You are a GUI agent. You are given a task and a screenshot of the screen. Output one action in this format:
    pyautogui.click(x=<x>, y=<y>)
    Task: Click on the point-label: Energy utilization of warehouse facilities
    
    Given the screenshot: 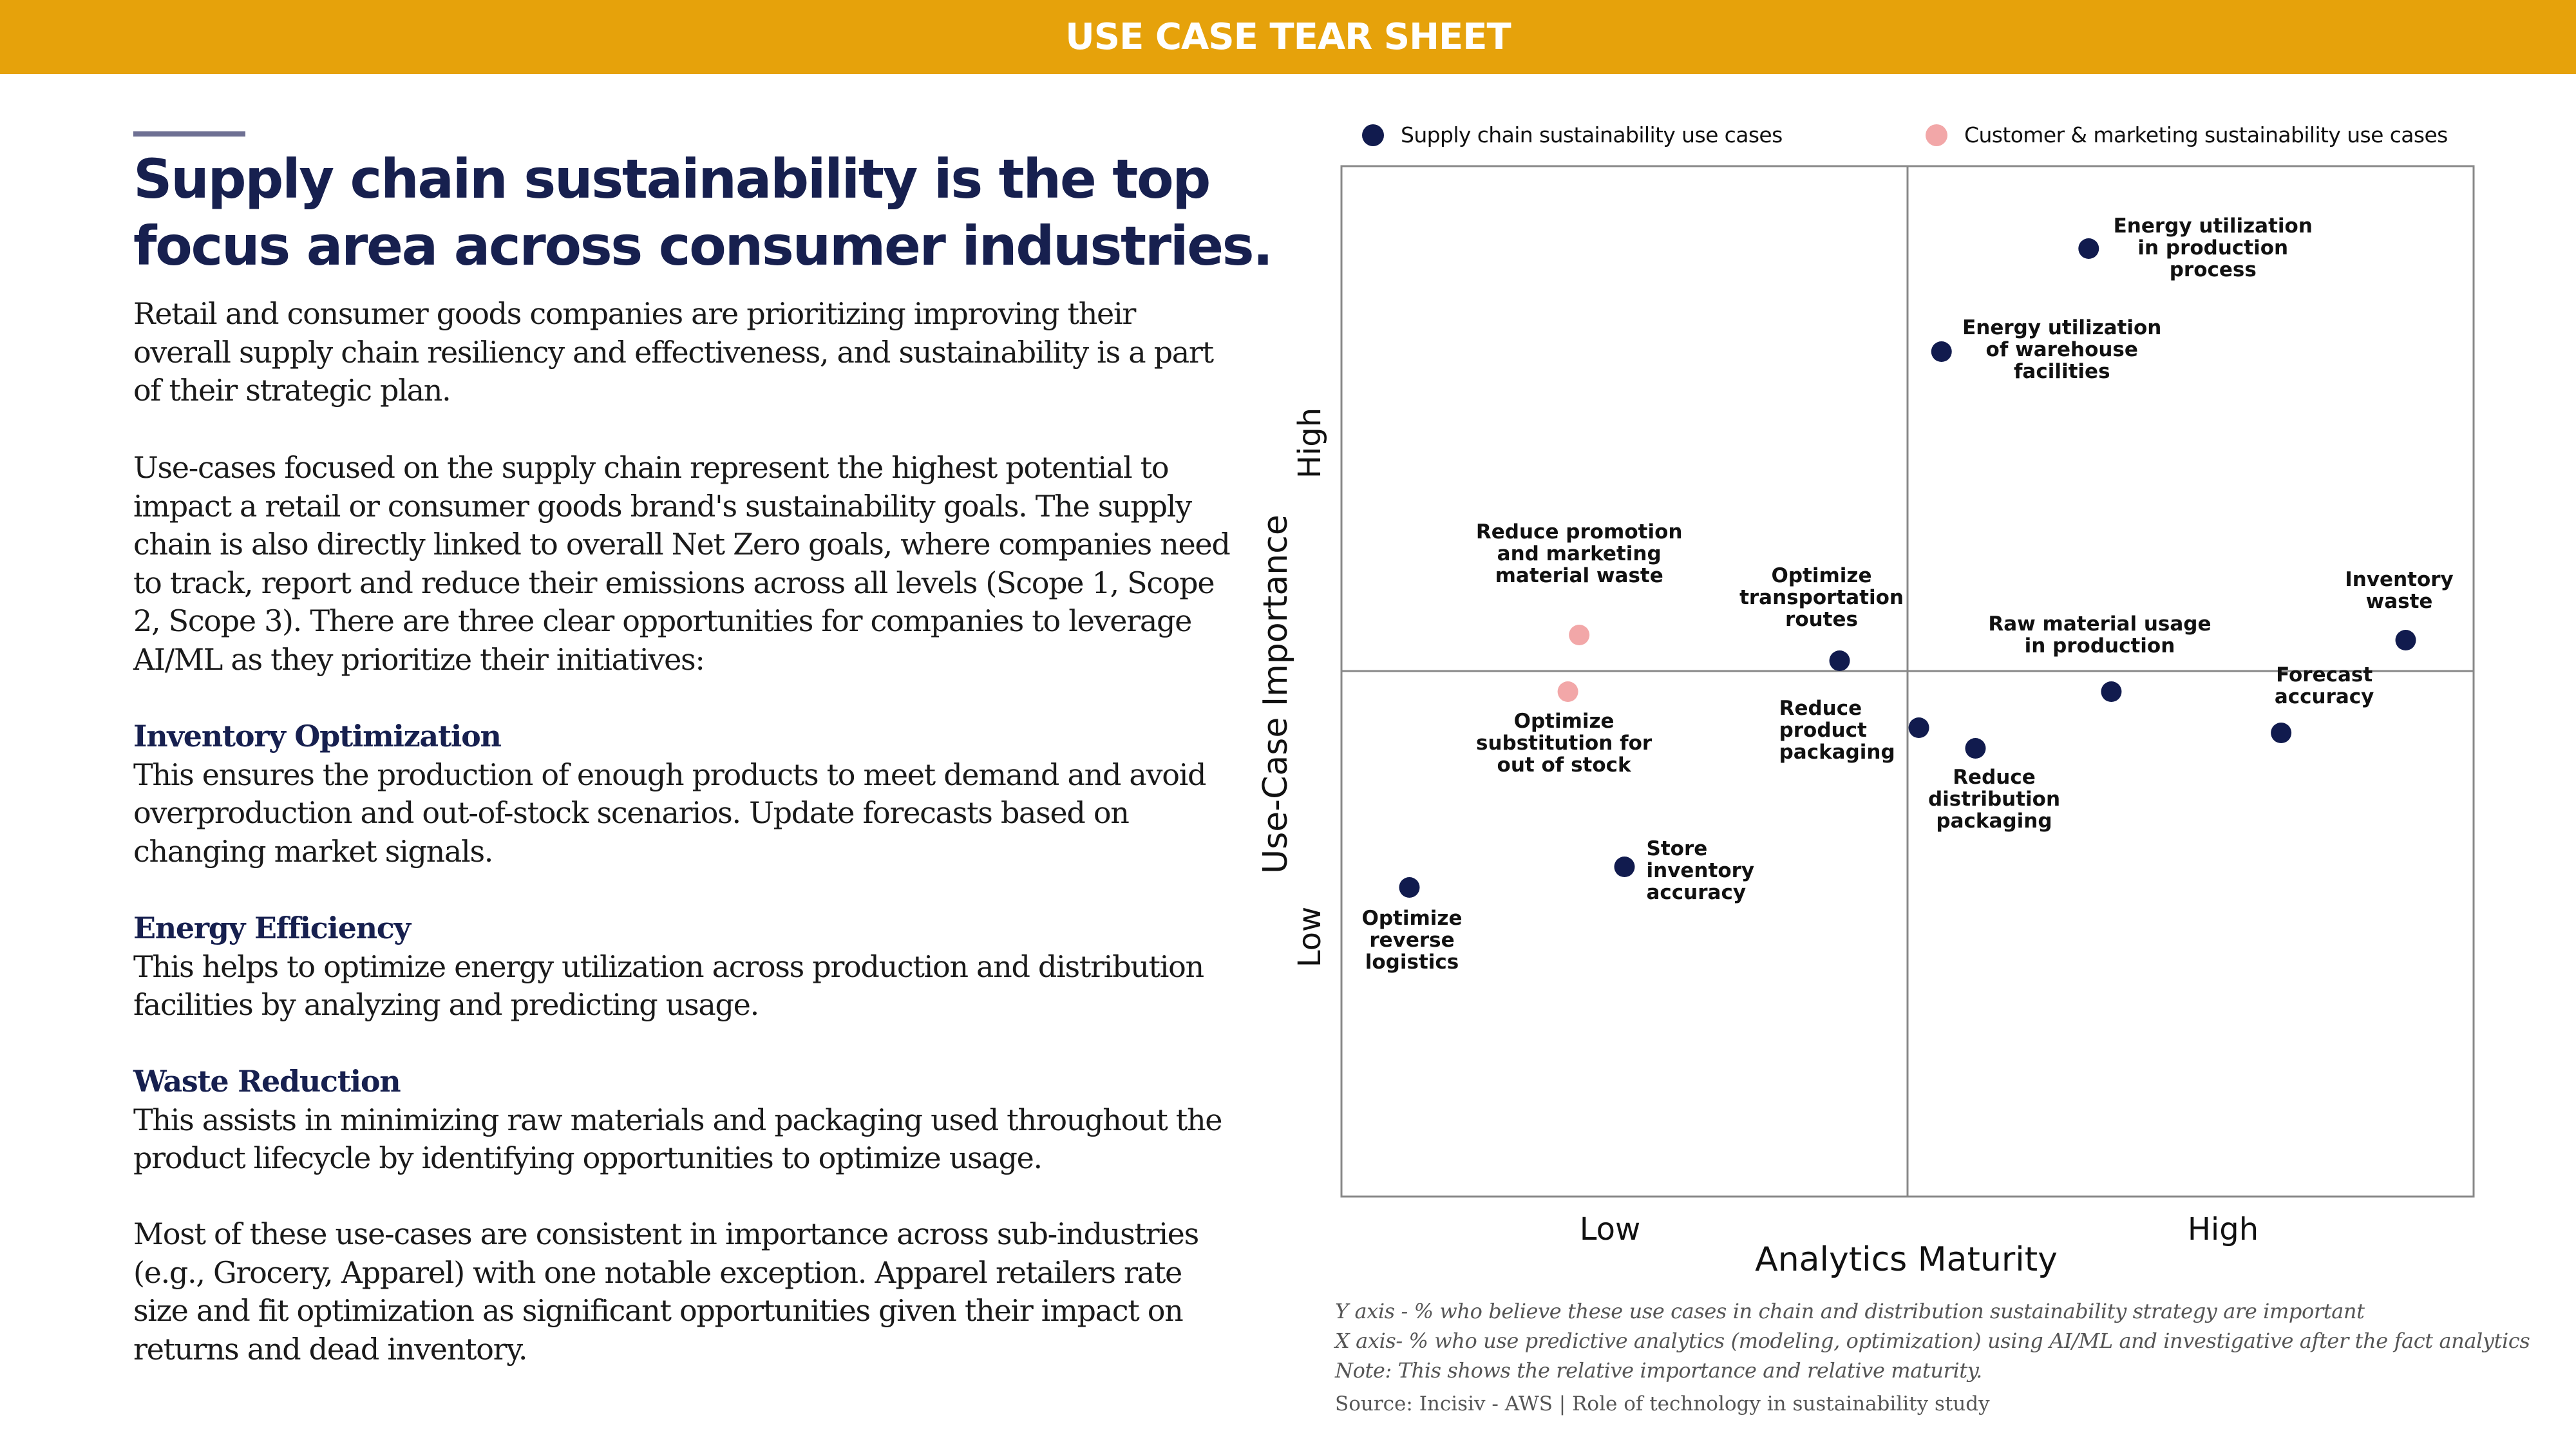 What is the action you would take?
    pyautogui.click(x=2061, y=350)
    